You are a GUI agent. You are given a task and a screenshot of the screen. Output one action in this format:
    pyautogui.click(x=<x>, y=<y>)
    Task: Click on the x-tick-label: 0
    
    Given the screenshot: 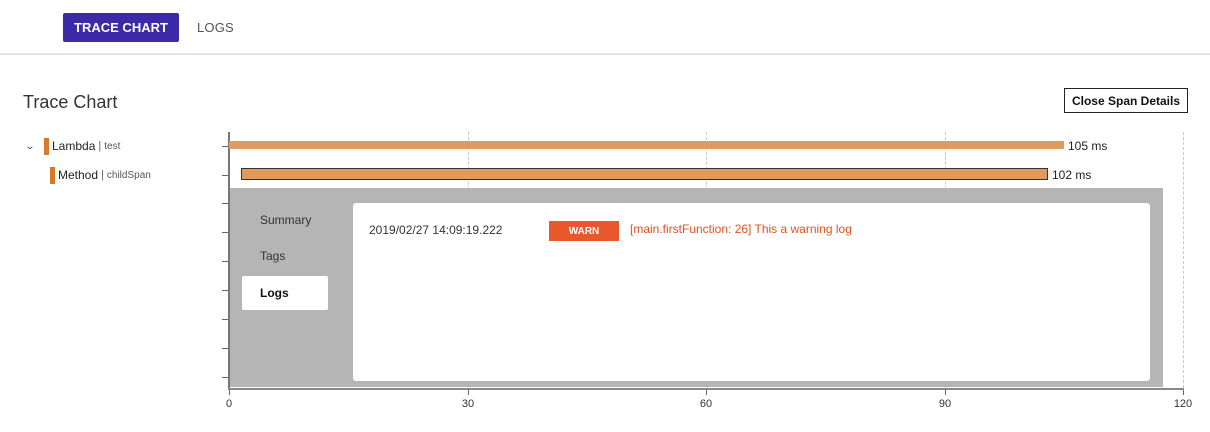 What is the action you would take?
    pyautogui.click(x=229, y=404)
    